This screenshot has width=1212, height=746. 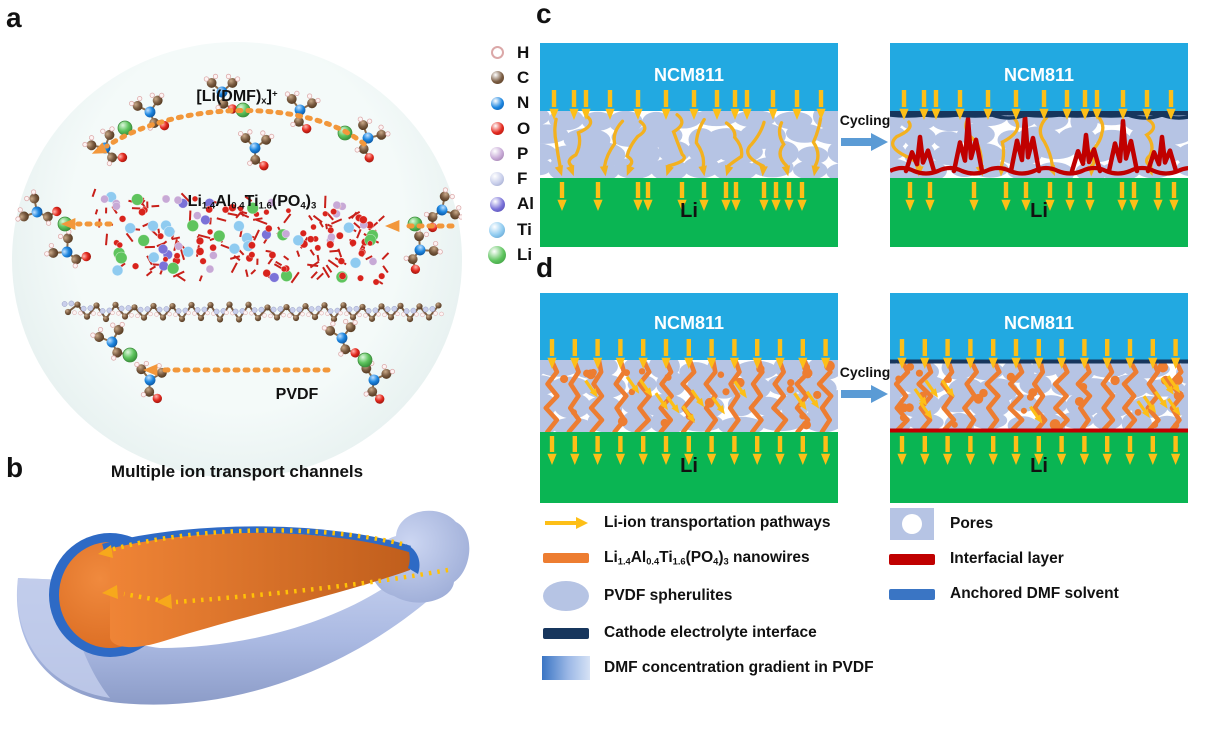 What do you see at coordinates (544, 14) in the screenshot?
I see `panel-c-label: c` at bounding box center [544, 14].